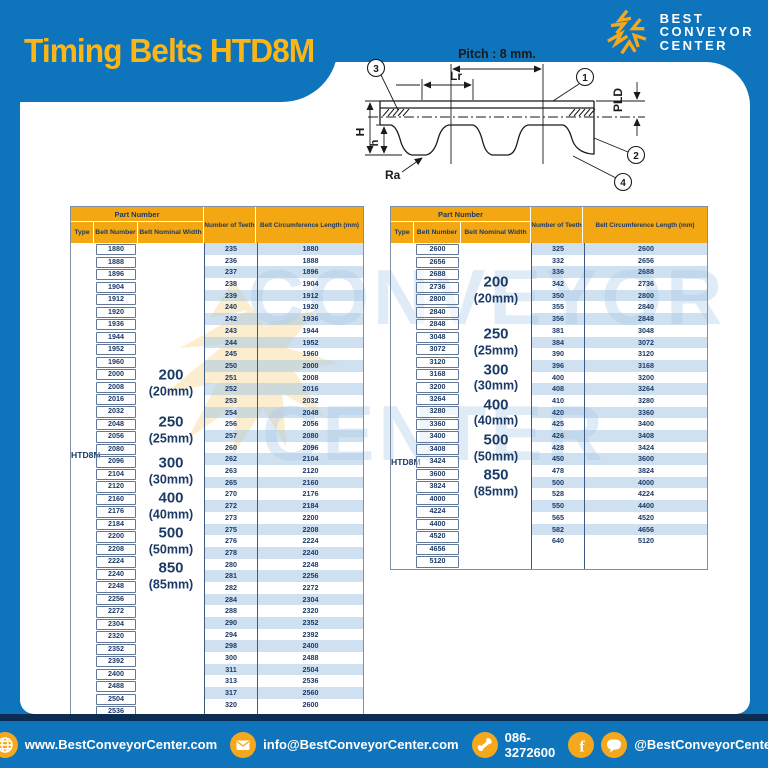 This screenshot has width=768, height=768. What do you see at coordinates (116, 312) in the screenshot?
I see `belt-number-cell: 1920` at bounding box center [116, 312].